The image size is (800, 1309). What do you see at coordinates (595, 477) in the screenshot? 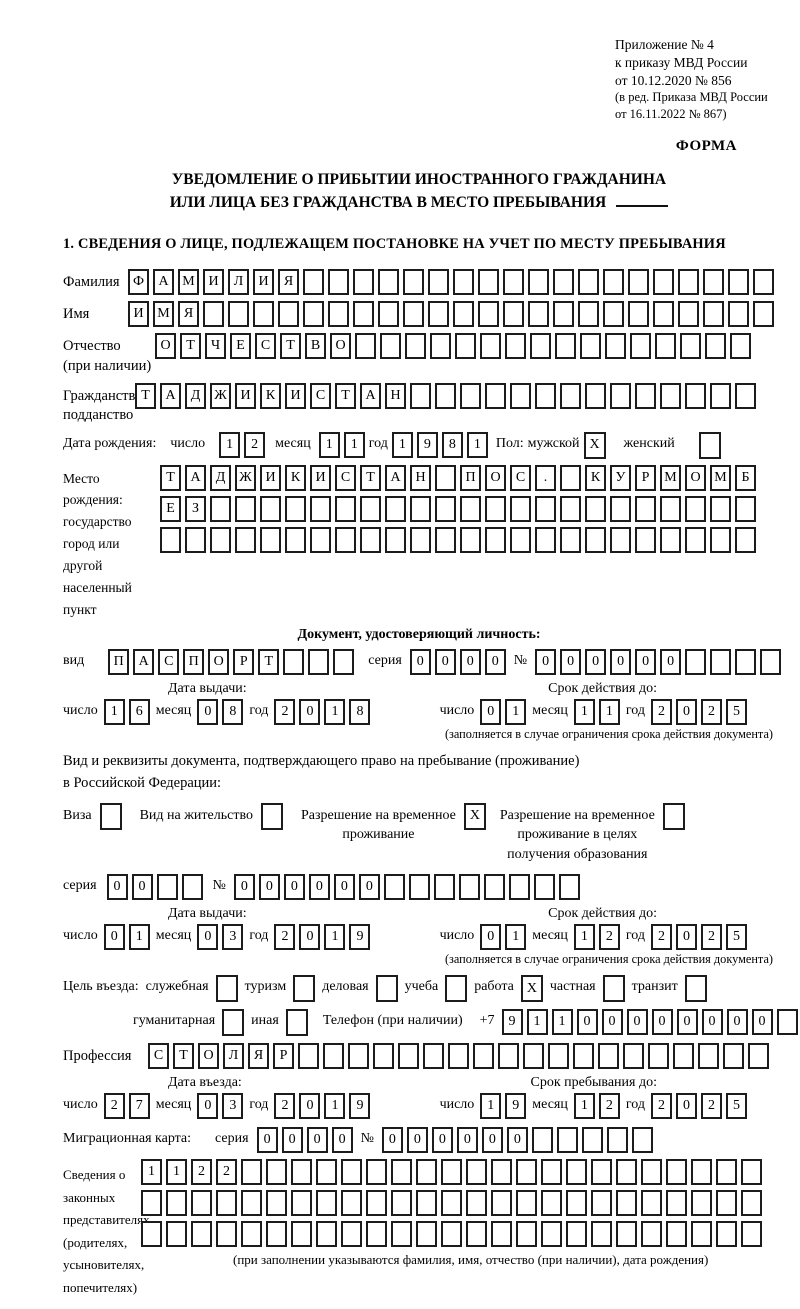
I see `char-cell: К` at bounding box center [595, 477].